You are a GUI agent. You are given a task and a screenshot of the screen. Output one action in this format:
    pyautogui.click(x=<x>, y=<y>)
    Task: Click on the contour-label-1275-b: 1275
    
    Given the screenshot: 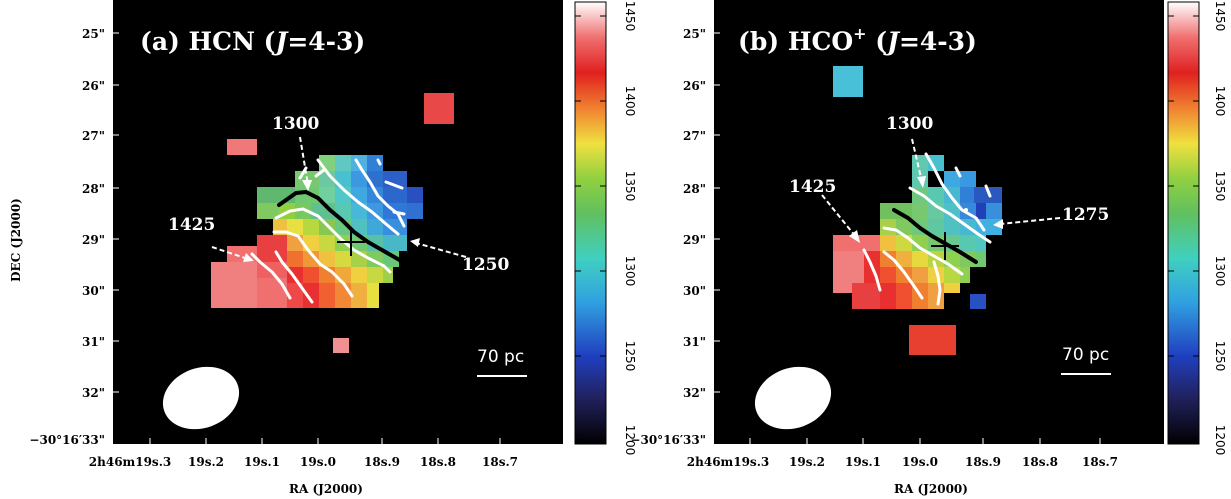 What is the action you would take?
    pyautogui.click(x=1085, y=215)
    